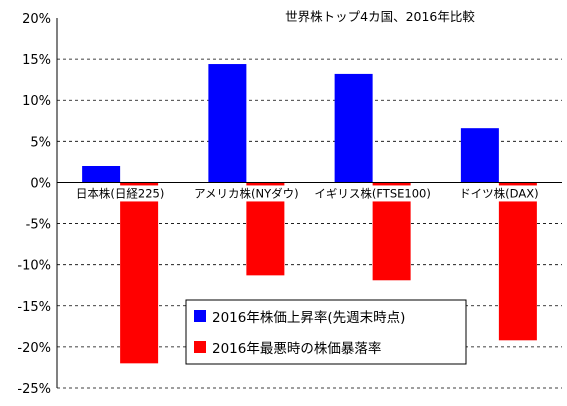  I want to click on legend-label-drop: 2016年最悪時の株価暴落率, so click(296, 348).